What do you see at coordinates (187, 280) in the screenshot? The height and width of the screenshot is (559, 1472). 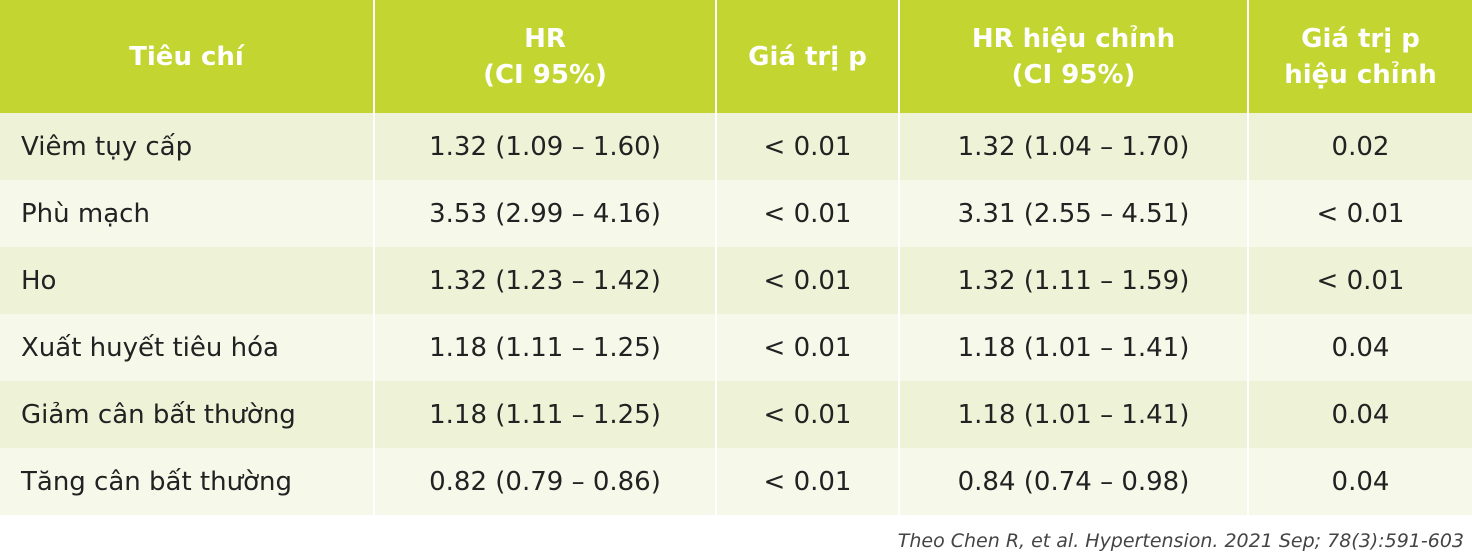 I see `table-cell: Ho` at bounding box center [187, 280].